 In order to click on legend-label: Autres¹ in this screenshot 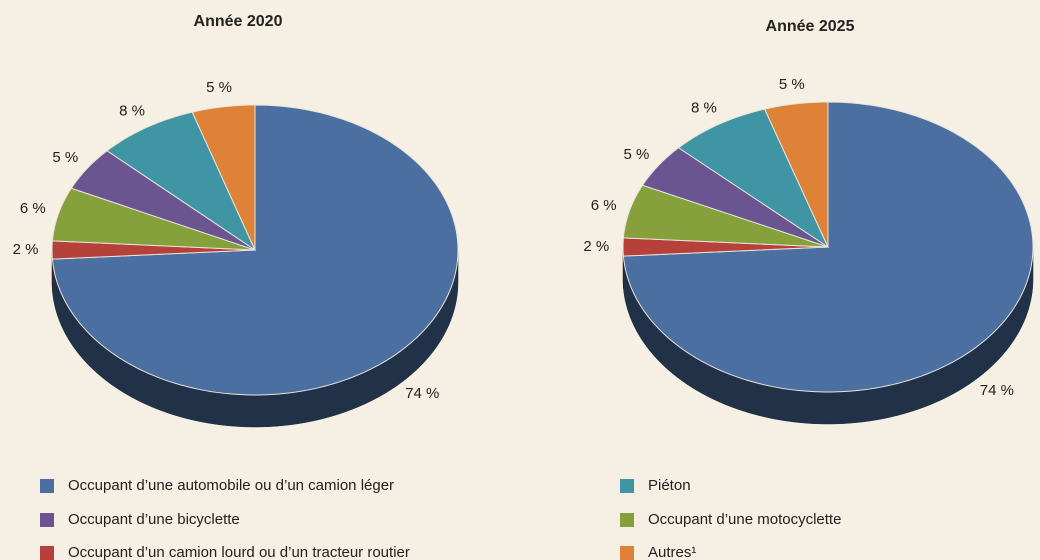, I will do `click(672, 552)`.